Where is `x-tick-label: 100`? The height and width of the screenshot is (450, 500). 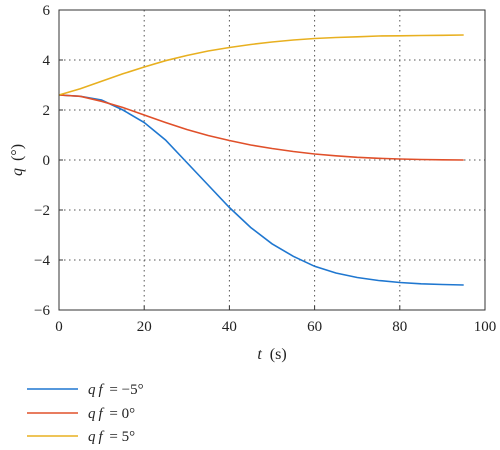 x-tick-label: 100 is located at coordinates (485, 327).